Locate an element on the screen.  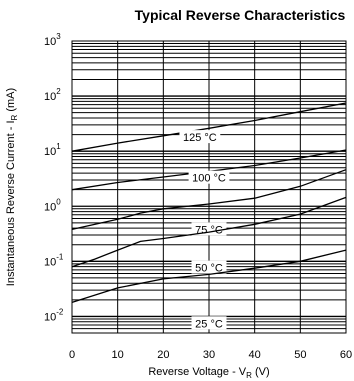
y-tick-label: 10⁻² is located at coordinates (54, 315).